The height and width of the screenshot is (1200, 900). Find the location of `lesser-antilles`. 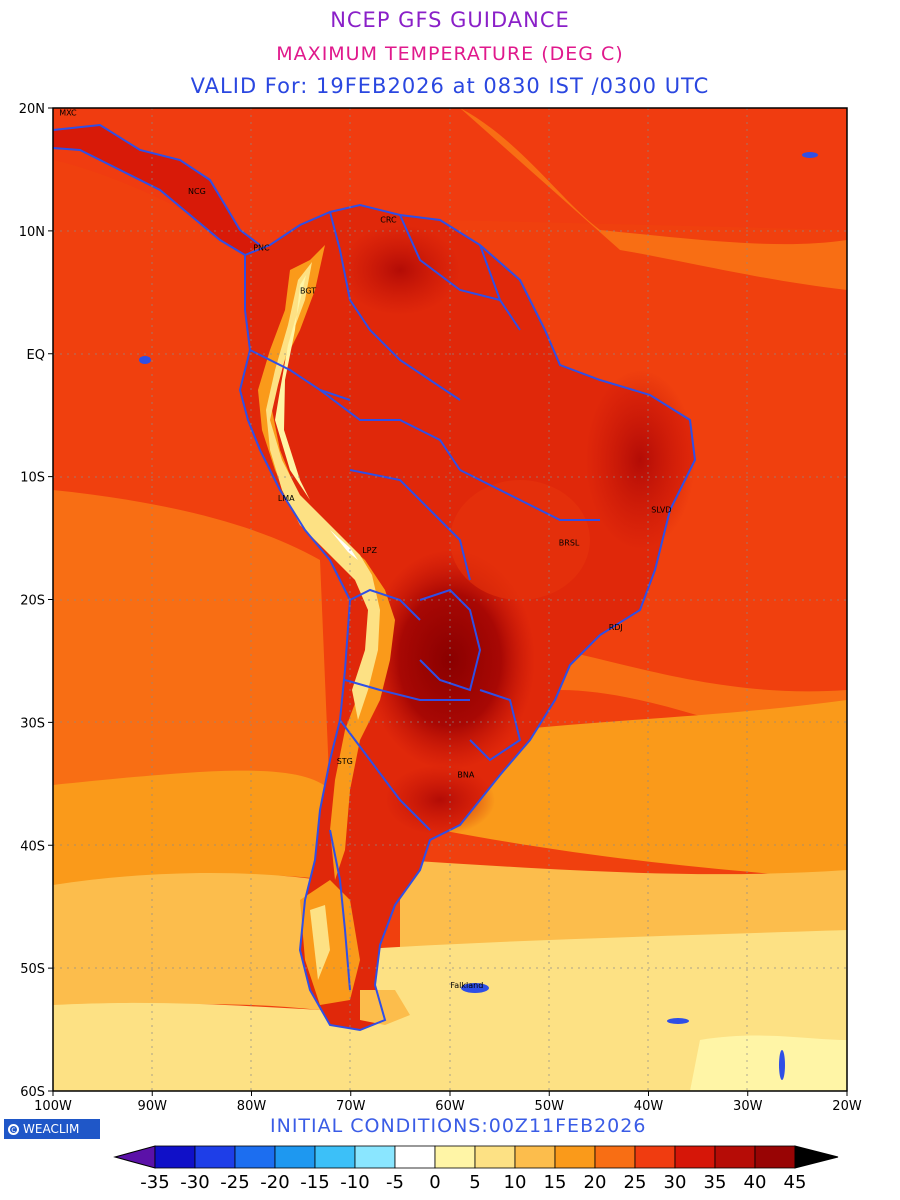

lesser-antilles is located at coordinates (810, 155).